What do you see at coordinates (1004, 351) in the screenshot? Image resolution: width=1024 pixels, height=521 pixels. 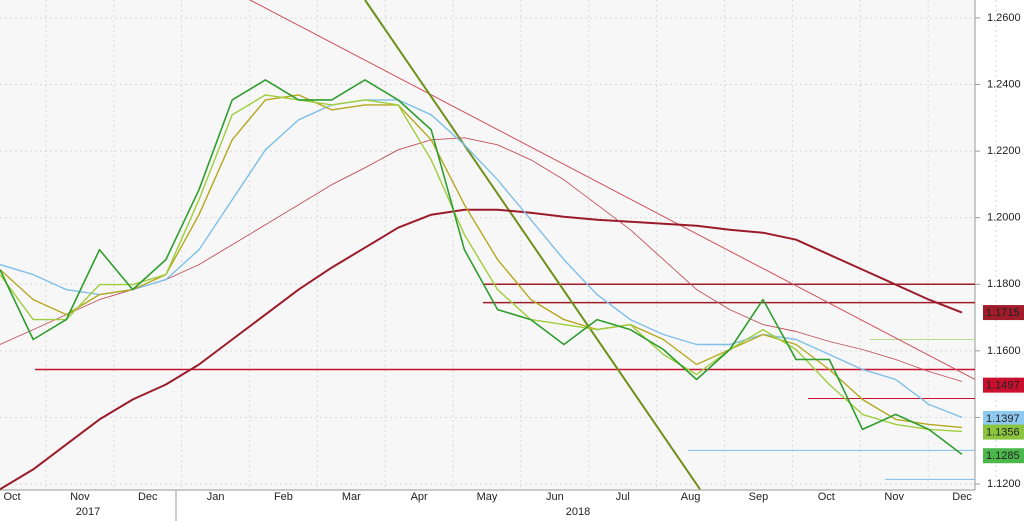 I see `y-tick-label: 1.1600` at bounding box center [1004, 351].